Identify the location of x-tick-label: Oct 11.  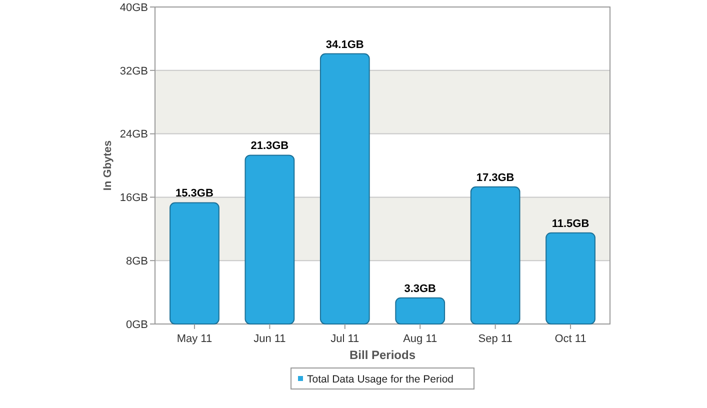
(570, 339).